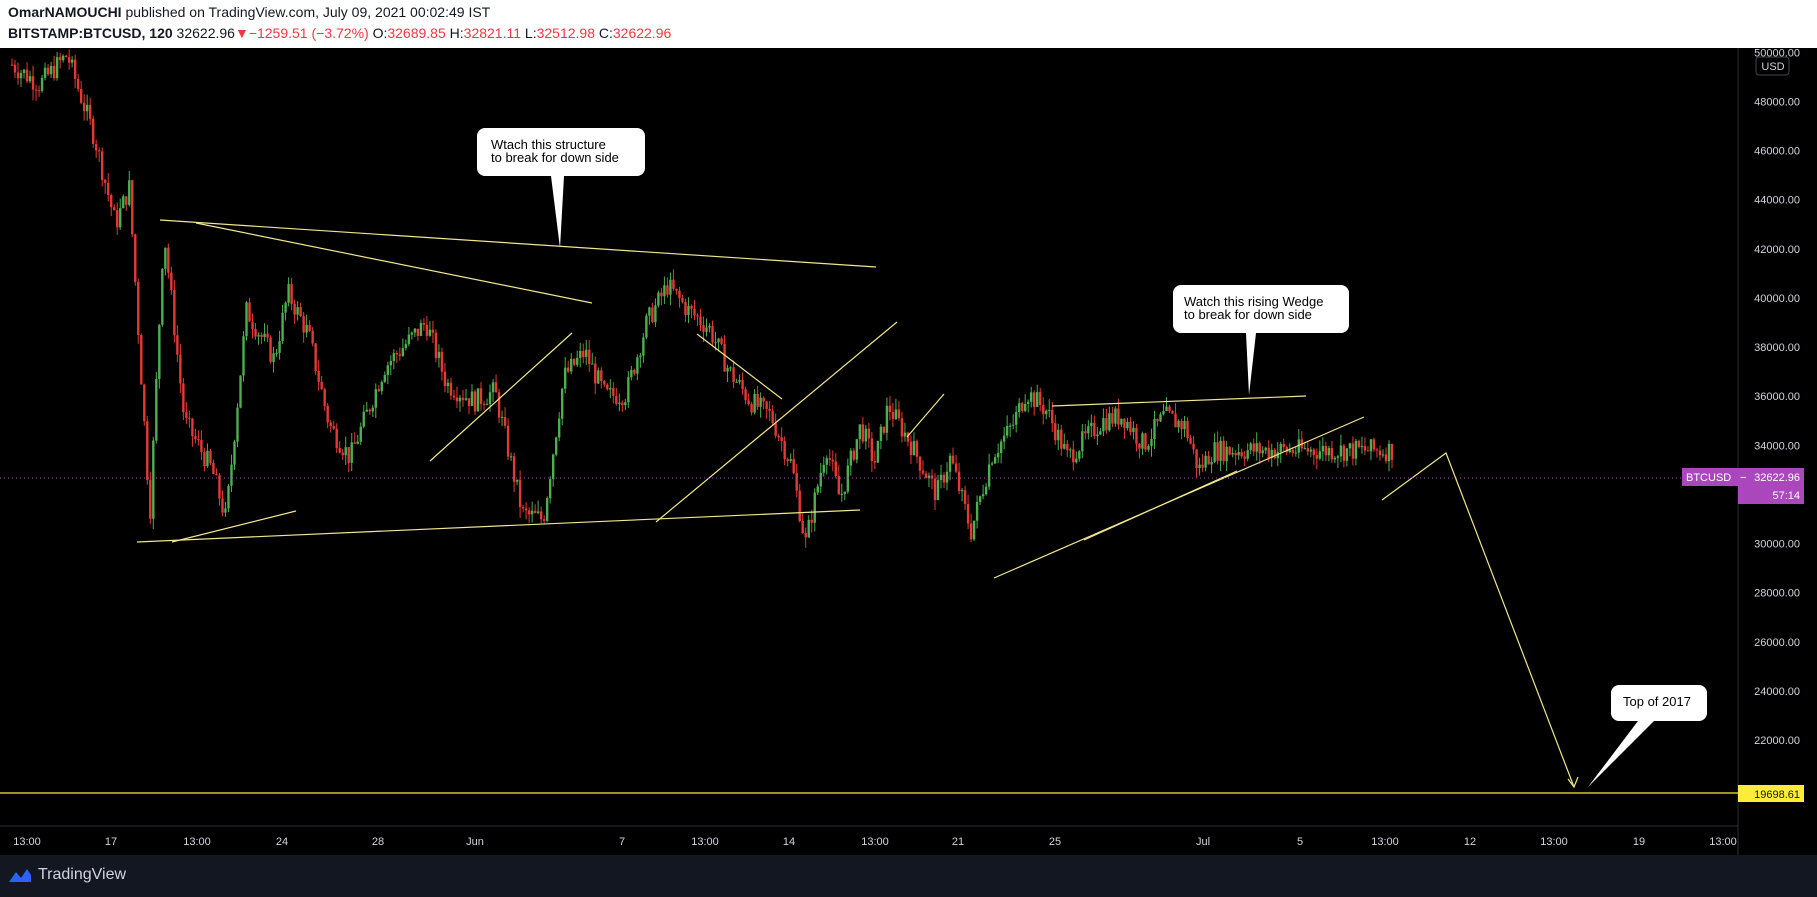 This screenshot has width=1817, height=897. Describe the element at coordinates (1777, 201) in the screenshot. I see `y-tick-label-3: 44000.00` at that location.